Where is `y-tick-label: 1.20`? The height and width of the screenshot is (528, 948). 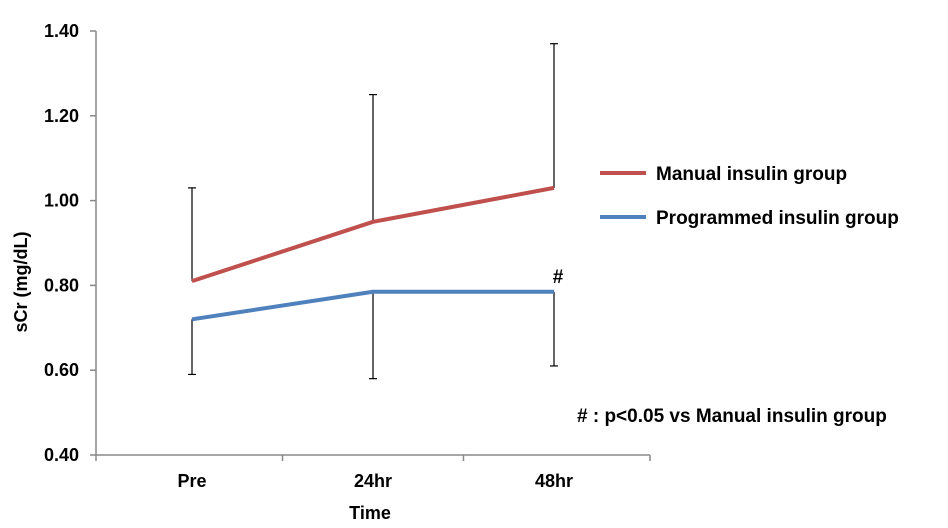 y-tick-label: 1.20 is located at coordinates (61, 116).